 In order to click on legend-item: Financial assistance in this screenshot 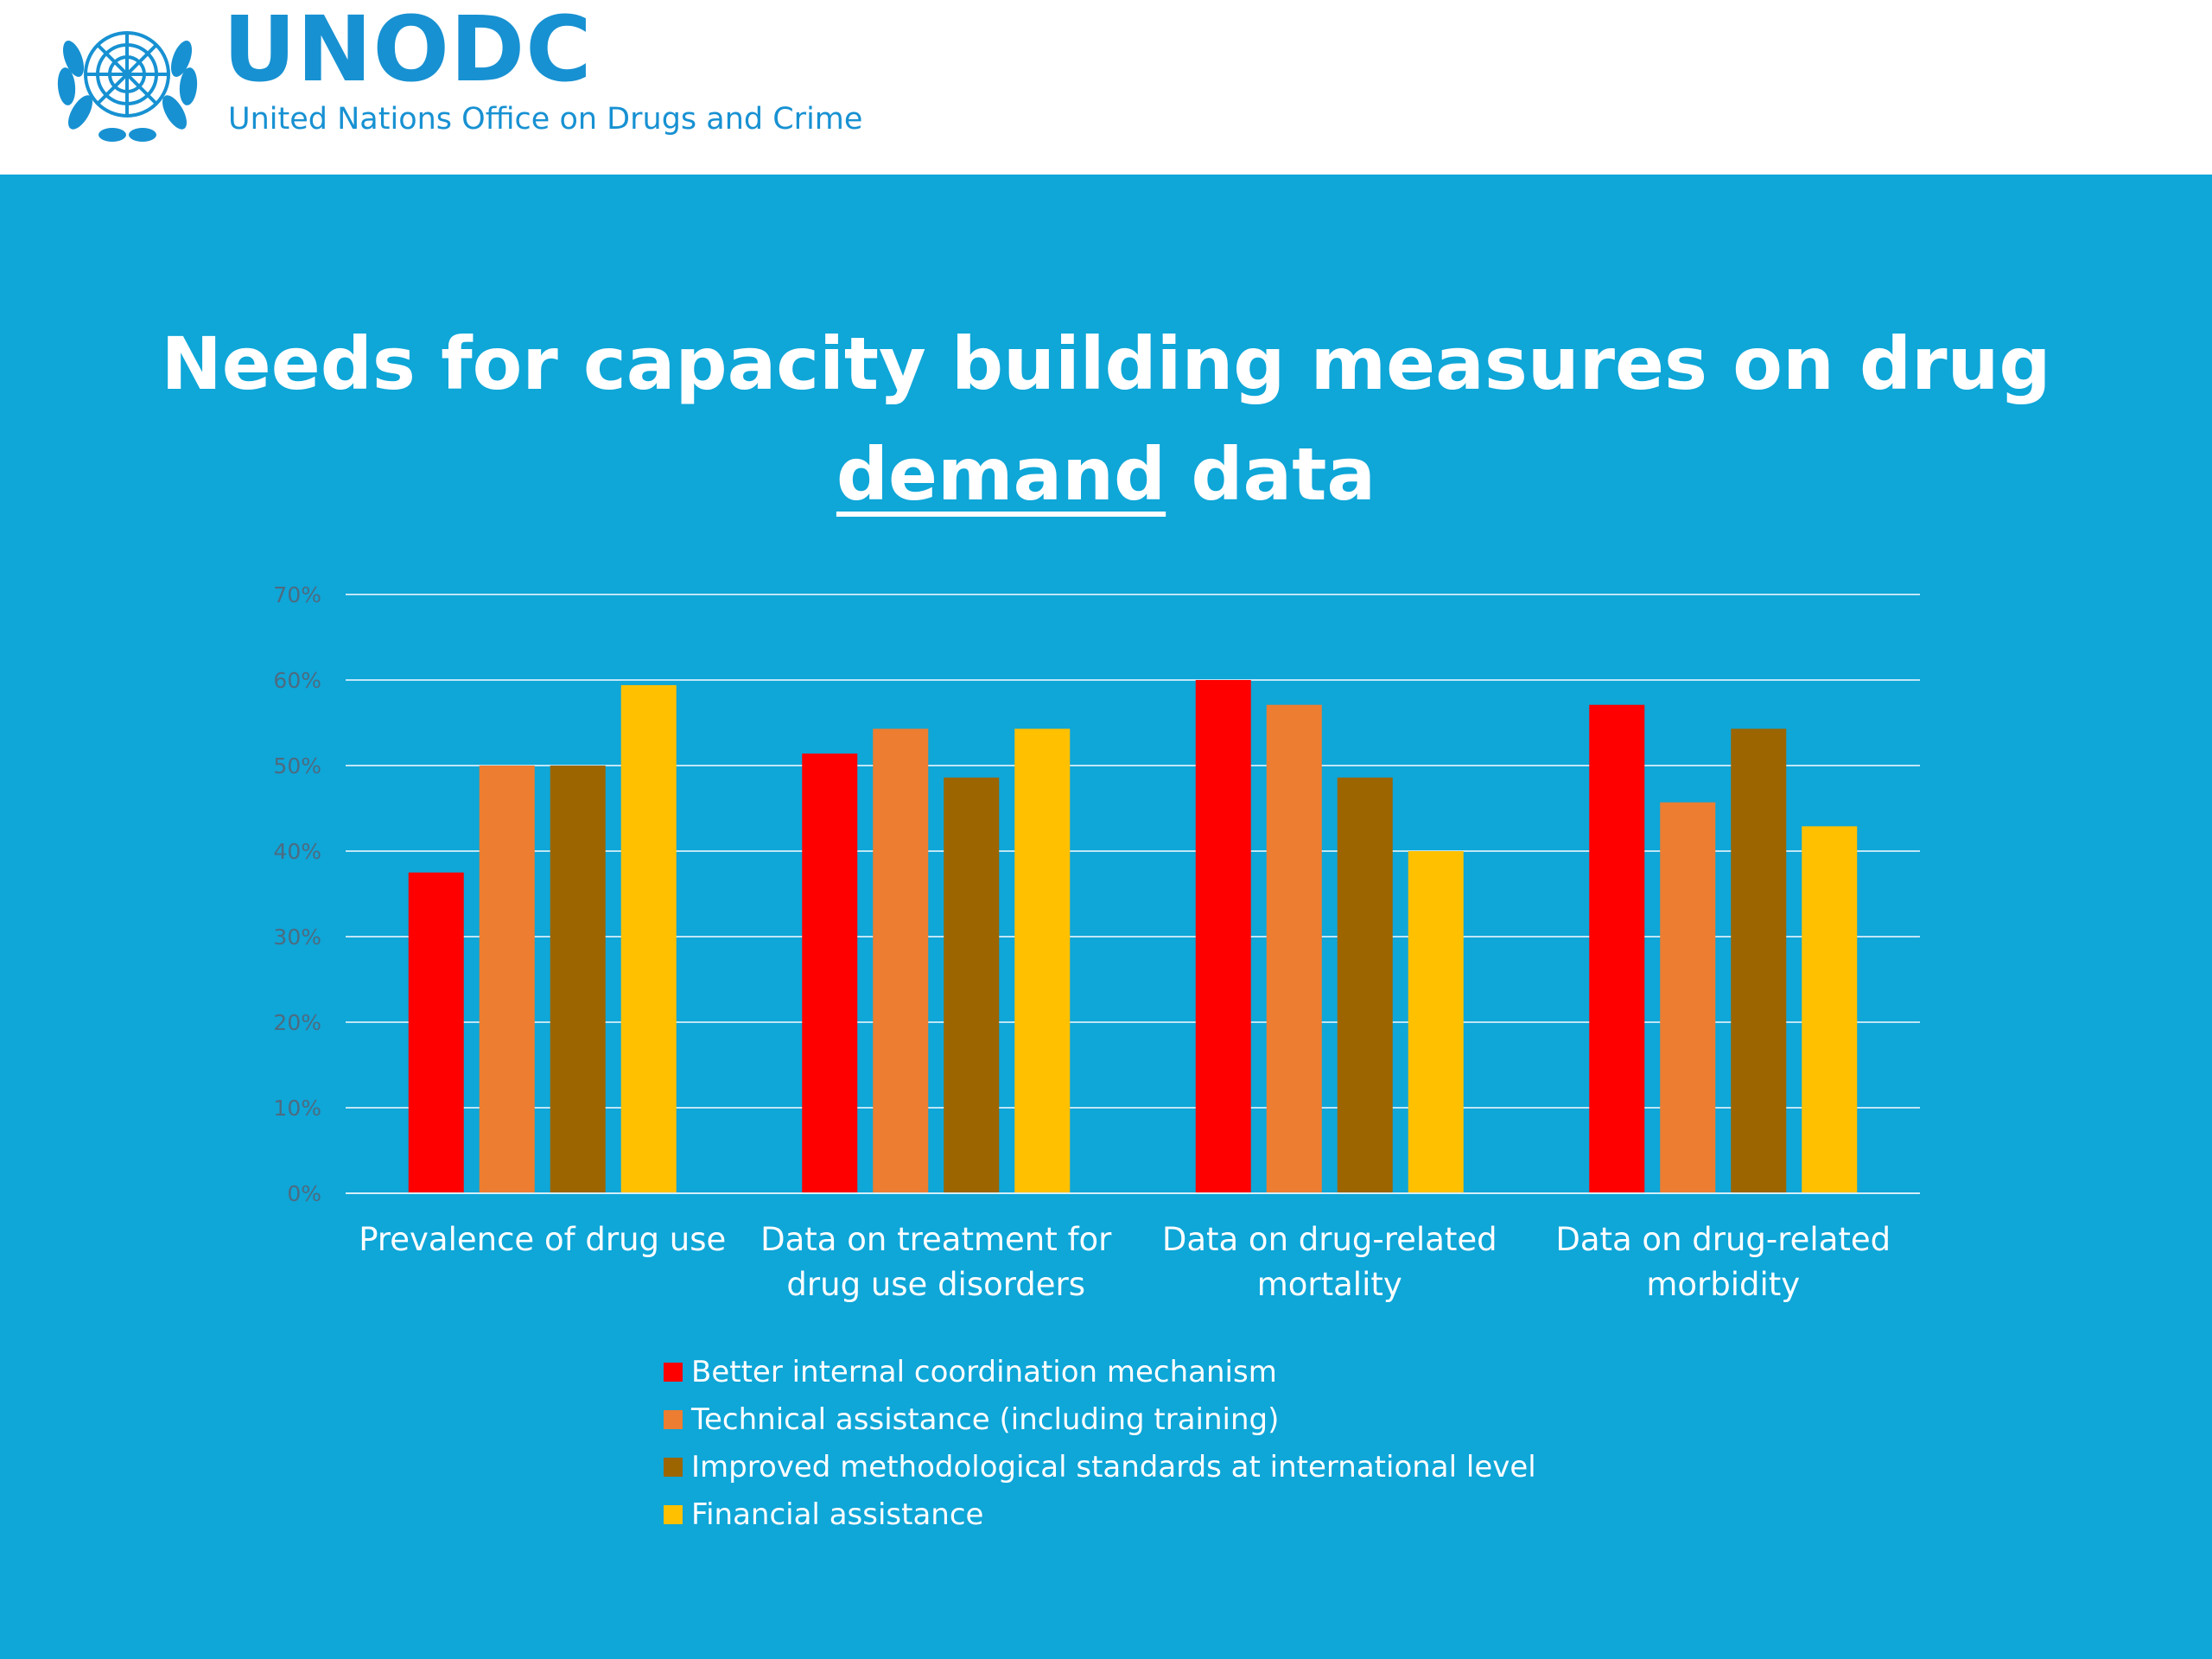, I will do `click(1100, 1514)`.